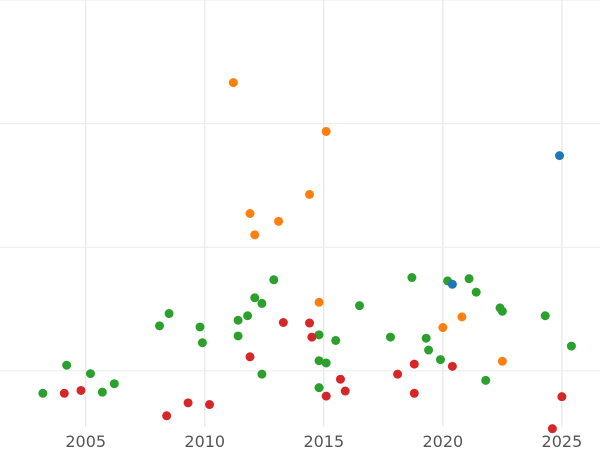  I want to click on x-tick-label: 2010, so click(204, 441).